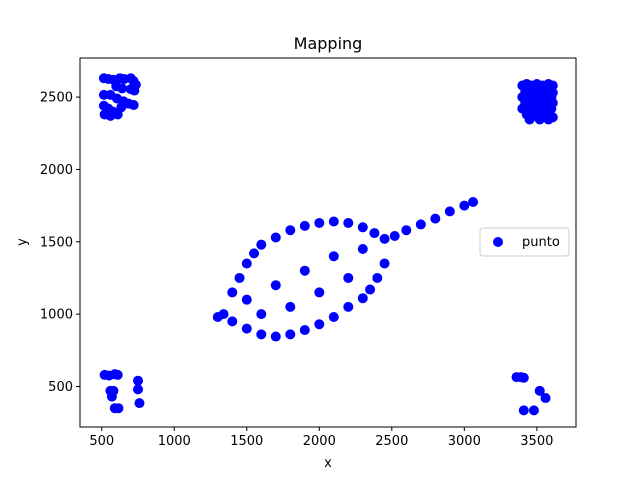 Image resolution: width=640 pixels, height=480 pixels. I want to click on cluster-bottom-right, so click(531, 394).